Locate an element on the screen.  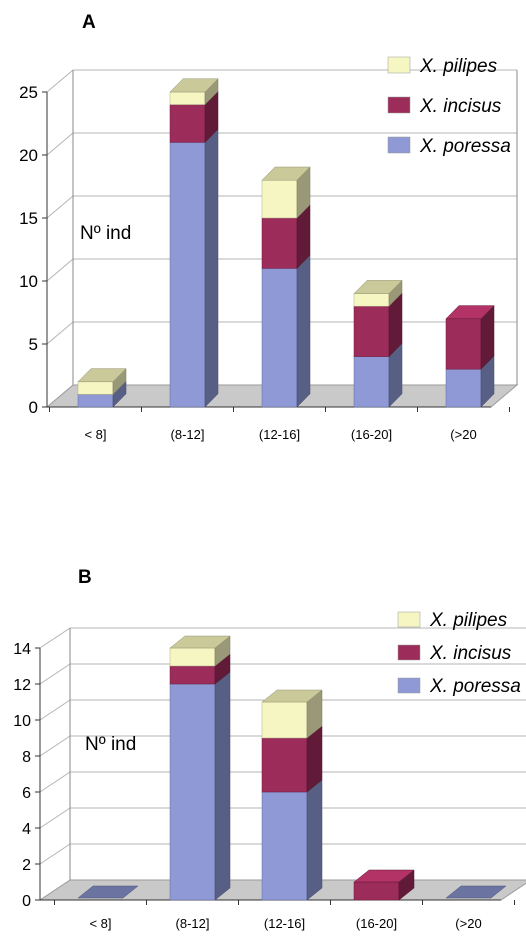
chart-a-x-tick-label: (12-16] is located at coordinates (279, 434).